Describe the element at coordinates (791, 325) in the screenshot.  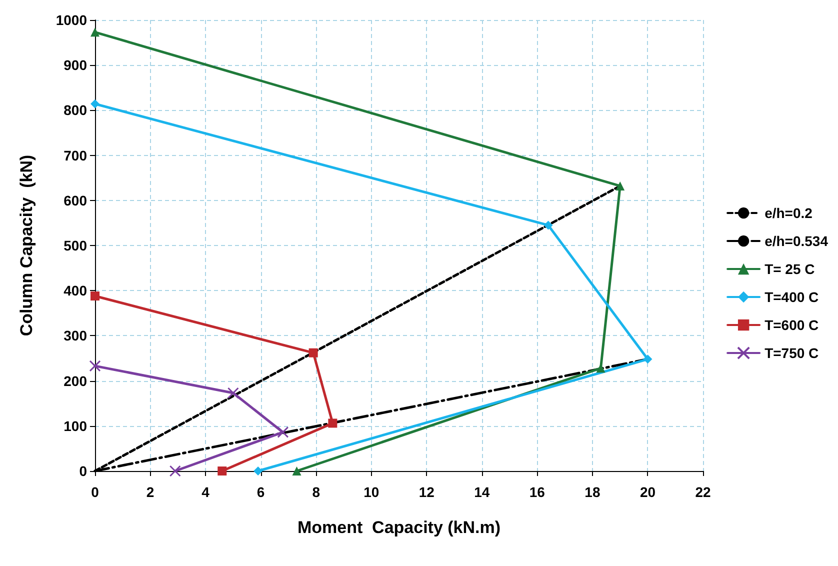
I see `legend-label: T=600 C` at that location.